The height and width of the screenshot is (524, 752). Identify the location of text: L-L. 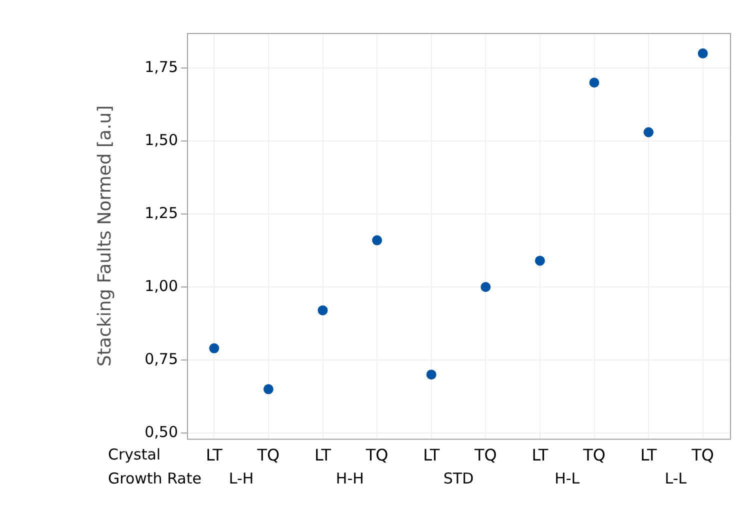
(676, 479).